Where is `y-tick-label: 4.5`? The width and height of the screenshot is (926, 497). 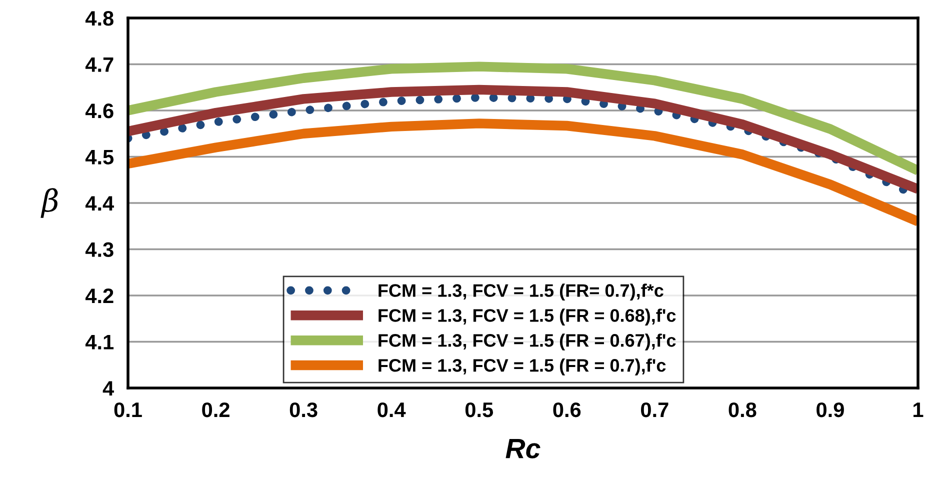 y-tick-label: 4.5 is located at coordinates (99, 157).